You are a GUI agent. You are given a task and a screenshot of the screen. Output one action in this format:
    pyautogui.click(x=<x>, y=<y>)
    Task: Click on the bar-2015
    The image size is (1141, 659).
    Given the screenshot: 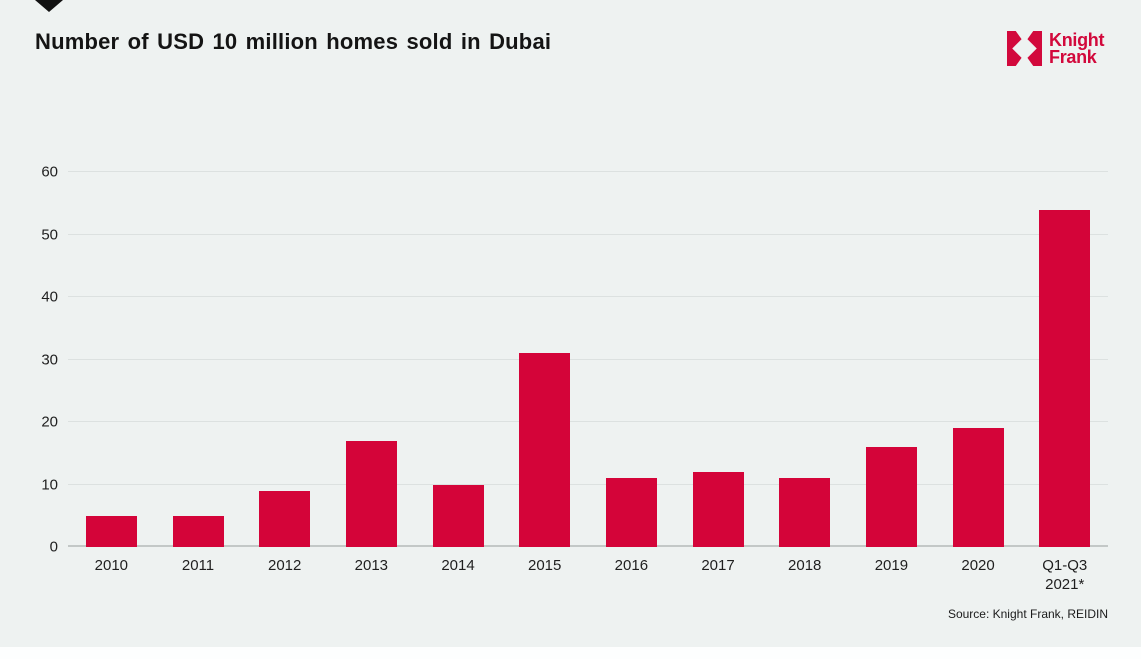 What is the action you would take?
    pyautogui.click(x=545, y=450)
    